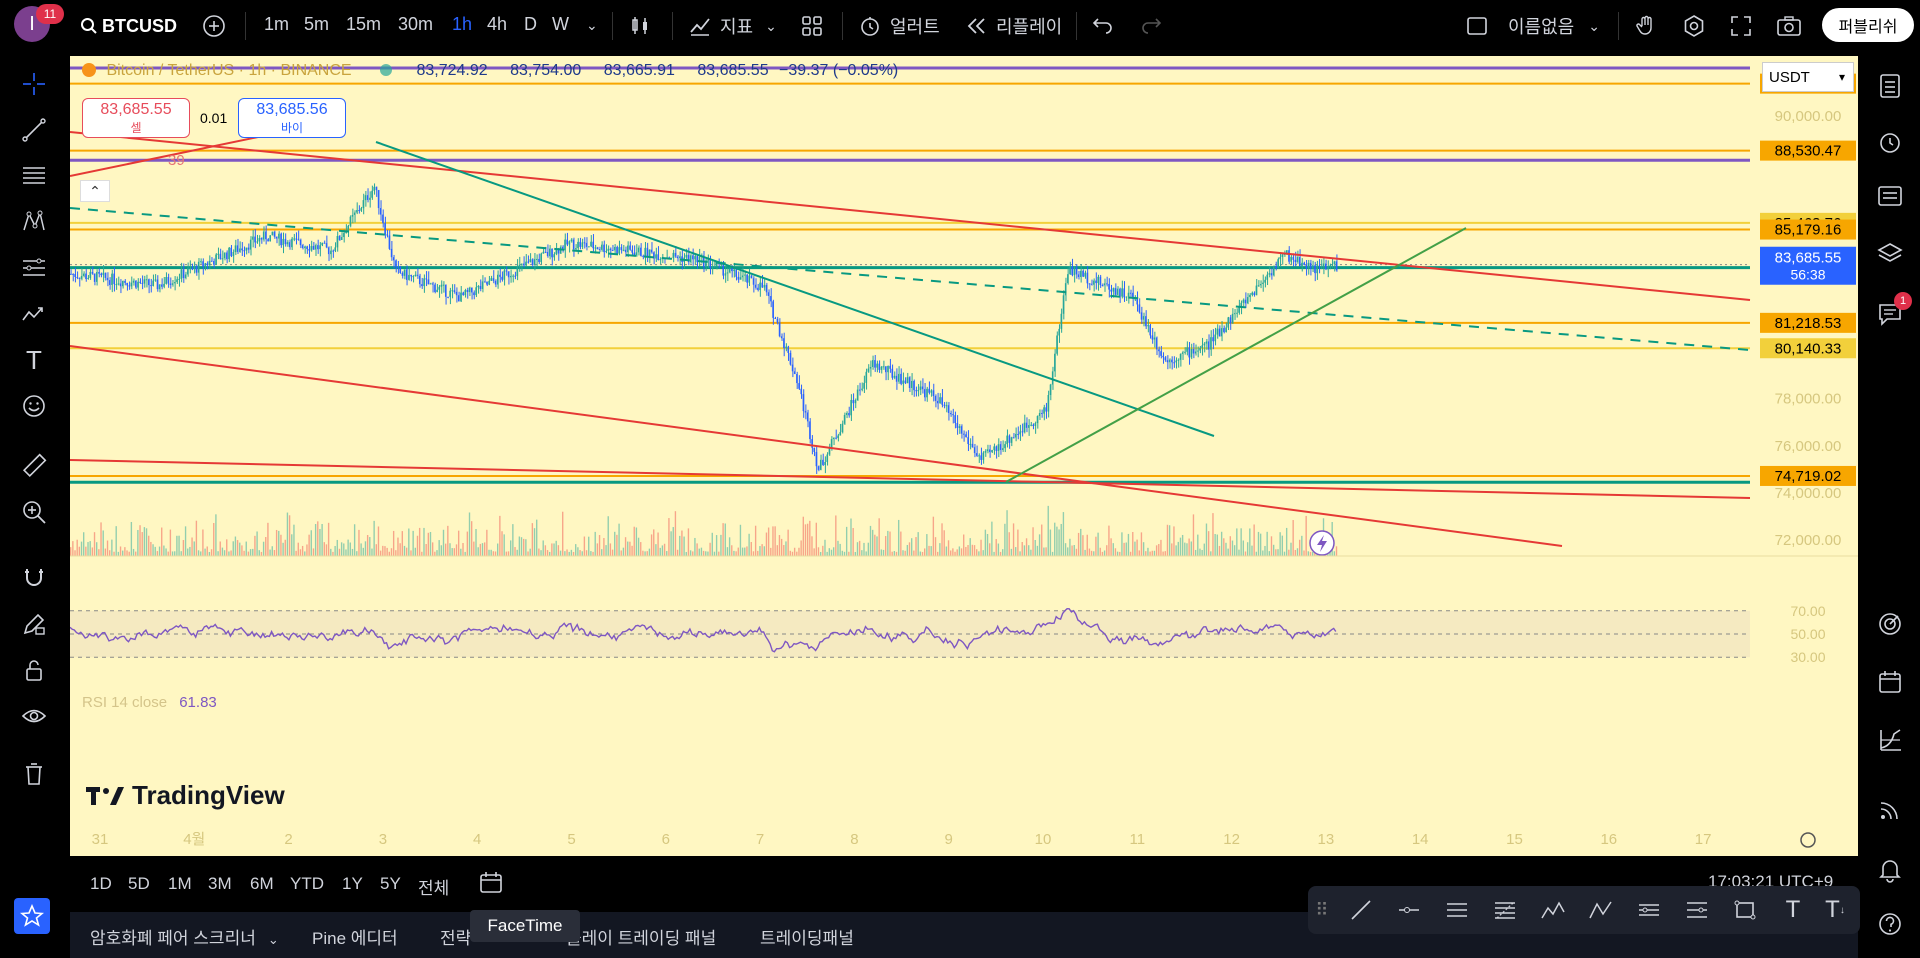 This screenshot has height=958, width=1920. I want to click on elliott-wave-icon, so click(1553, 910).